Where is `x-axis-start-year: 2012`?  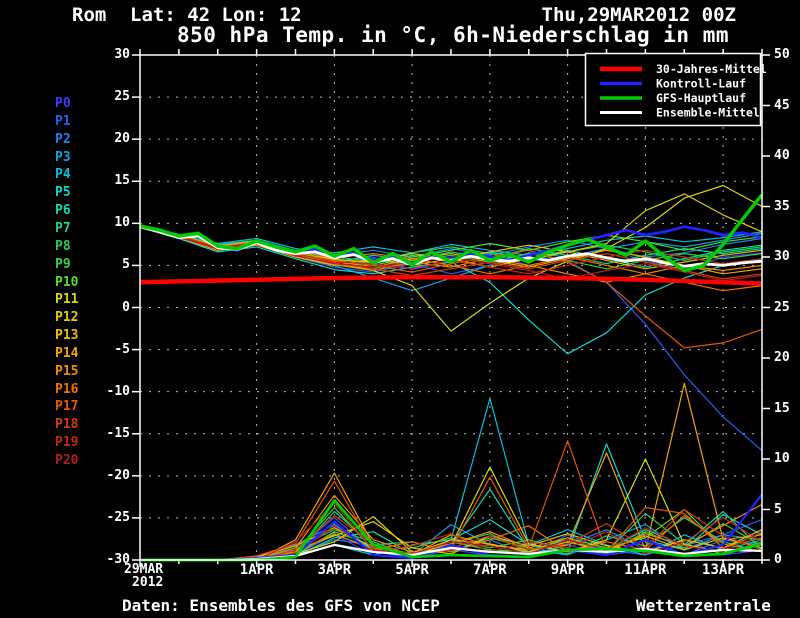
x-axis-start-year: 2012 is located at coordinates (148, 582).